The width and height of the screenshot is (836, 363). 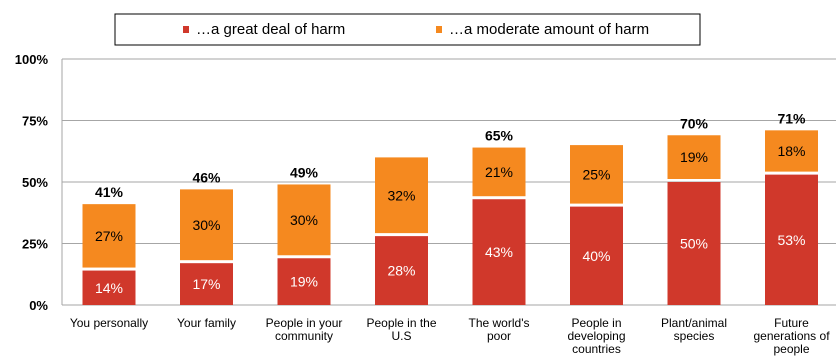 What do you see at coordinates (401, 323) in the screenshot?
I see `x-tick-label: People in the` at bounding box center [401, 323].